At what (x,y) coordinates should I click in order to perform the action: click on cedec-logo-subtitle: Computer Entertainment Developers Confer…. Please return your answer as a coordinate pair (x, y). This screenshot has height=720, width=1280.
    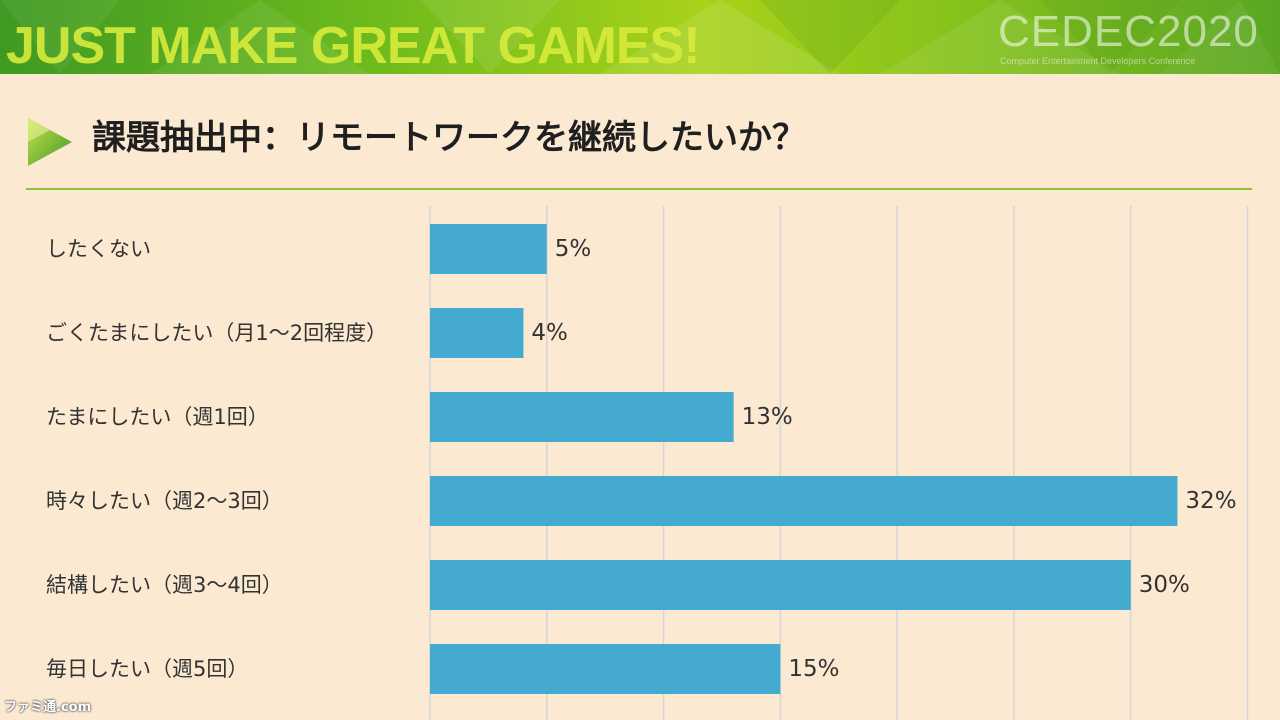
    Looking at the image, I should click on (1098, 61).